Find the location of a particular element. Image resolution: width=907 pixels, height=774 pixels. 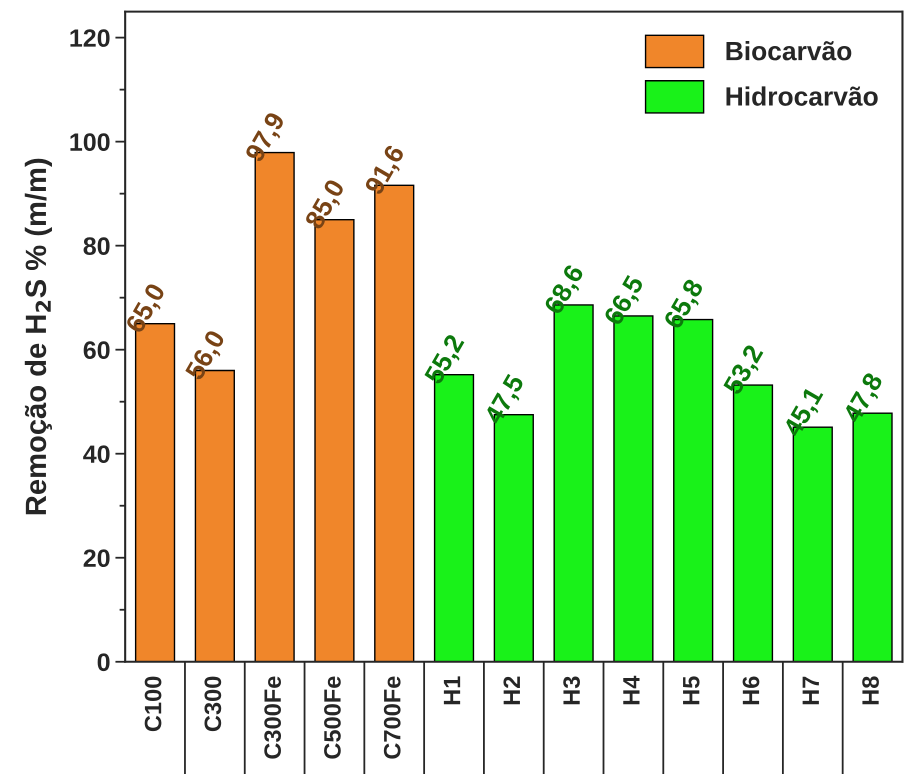

y-tick-label: 100 is located at coordinates (90, 142).